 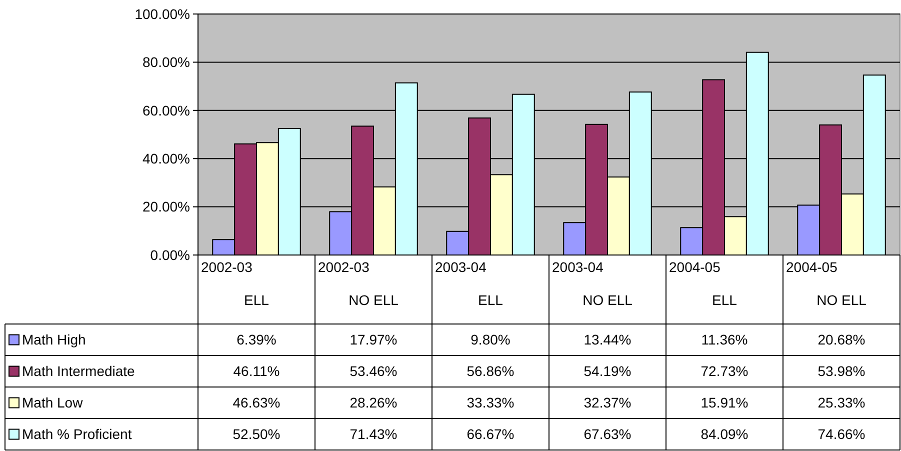 What do you see at coordinates (490, 340) in the screenshot?
I see `data-label: 9.80%` at bounding box center [490, 340].